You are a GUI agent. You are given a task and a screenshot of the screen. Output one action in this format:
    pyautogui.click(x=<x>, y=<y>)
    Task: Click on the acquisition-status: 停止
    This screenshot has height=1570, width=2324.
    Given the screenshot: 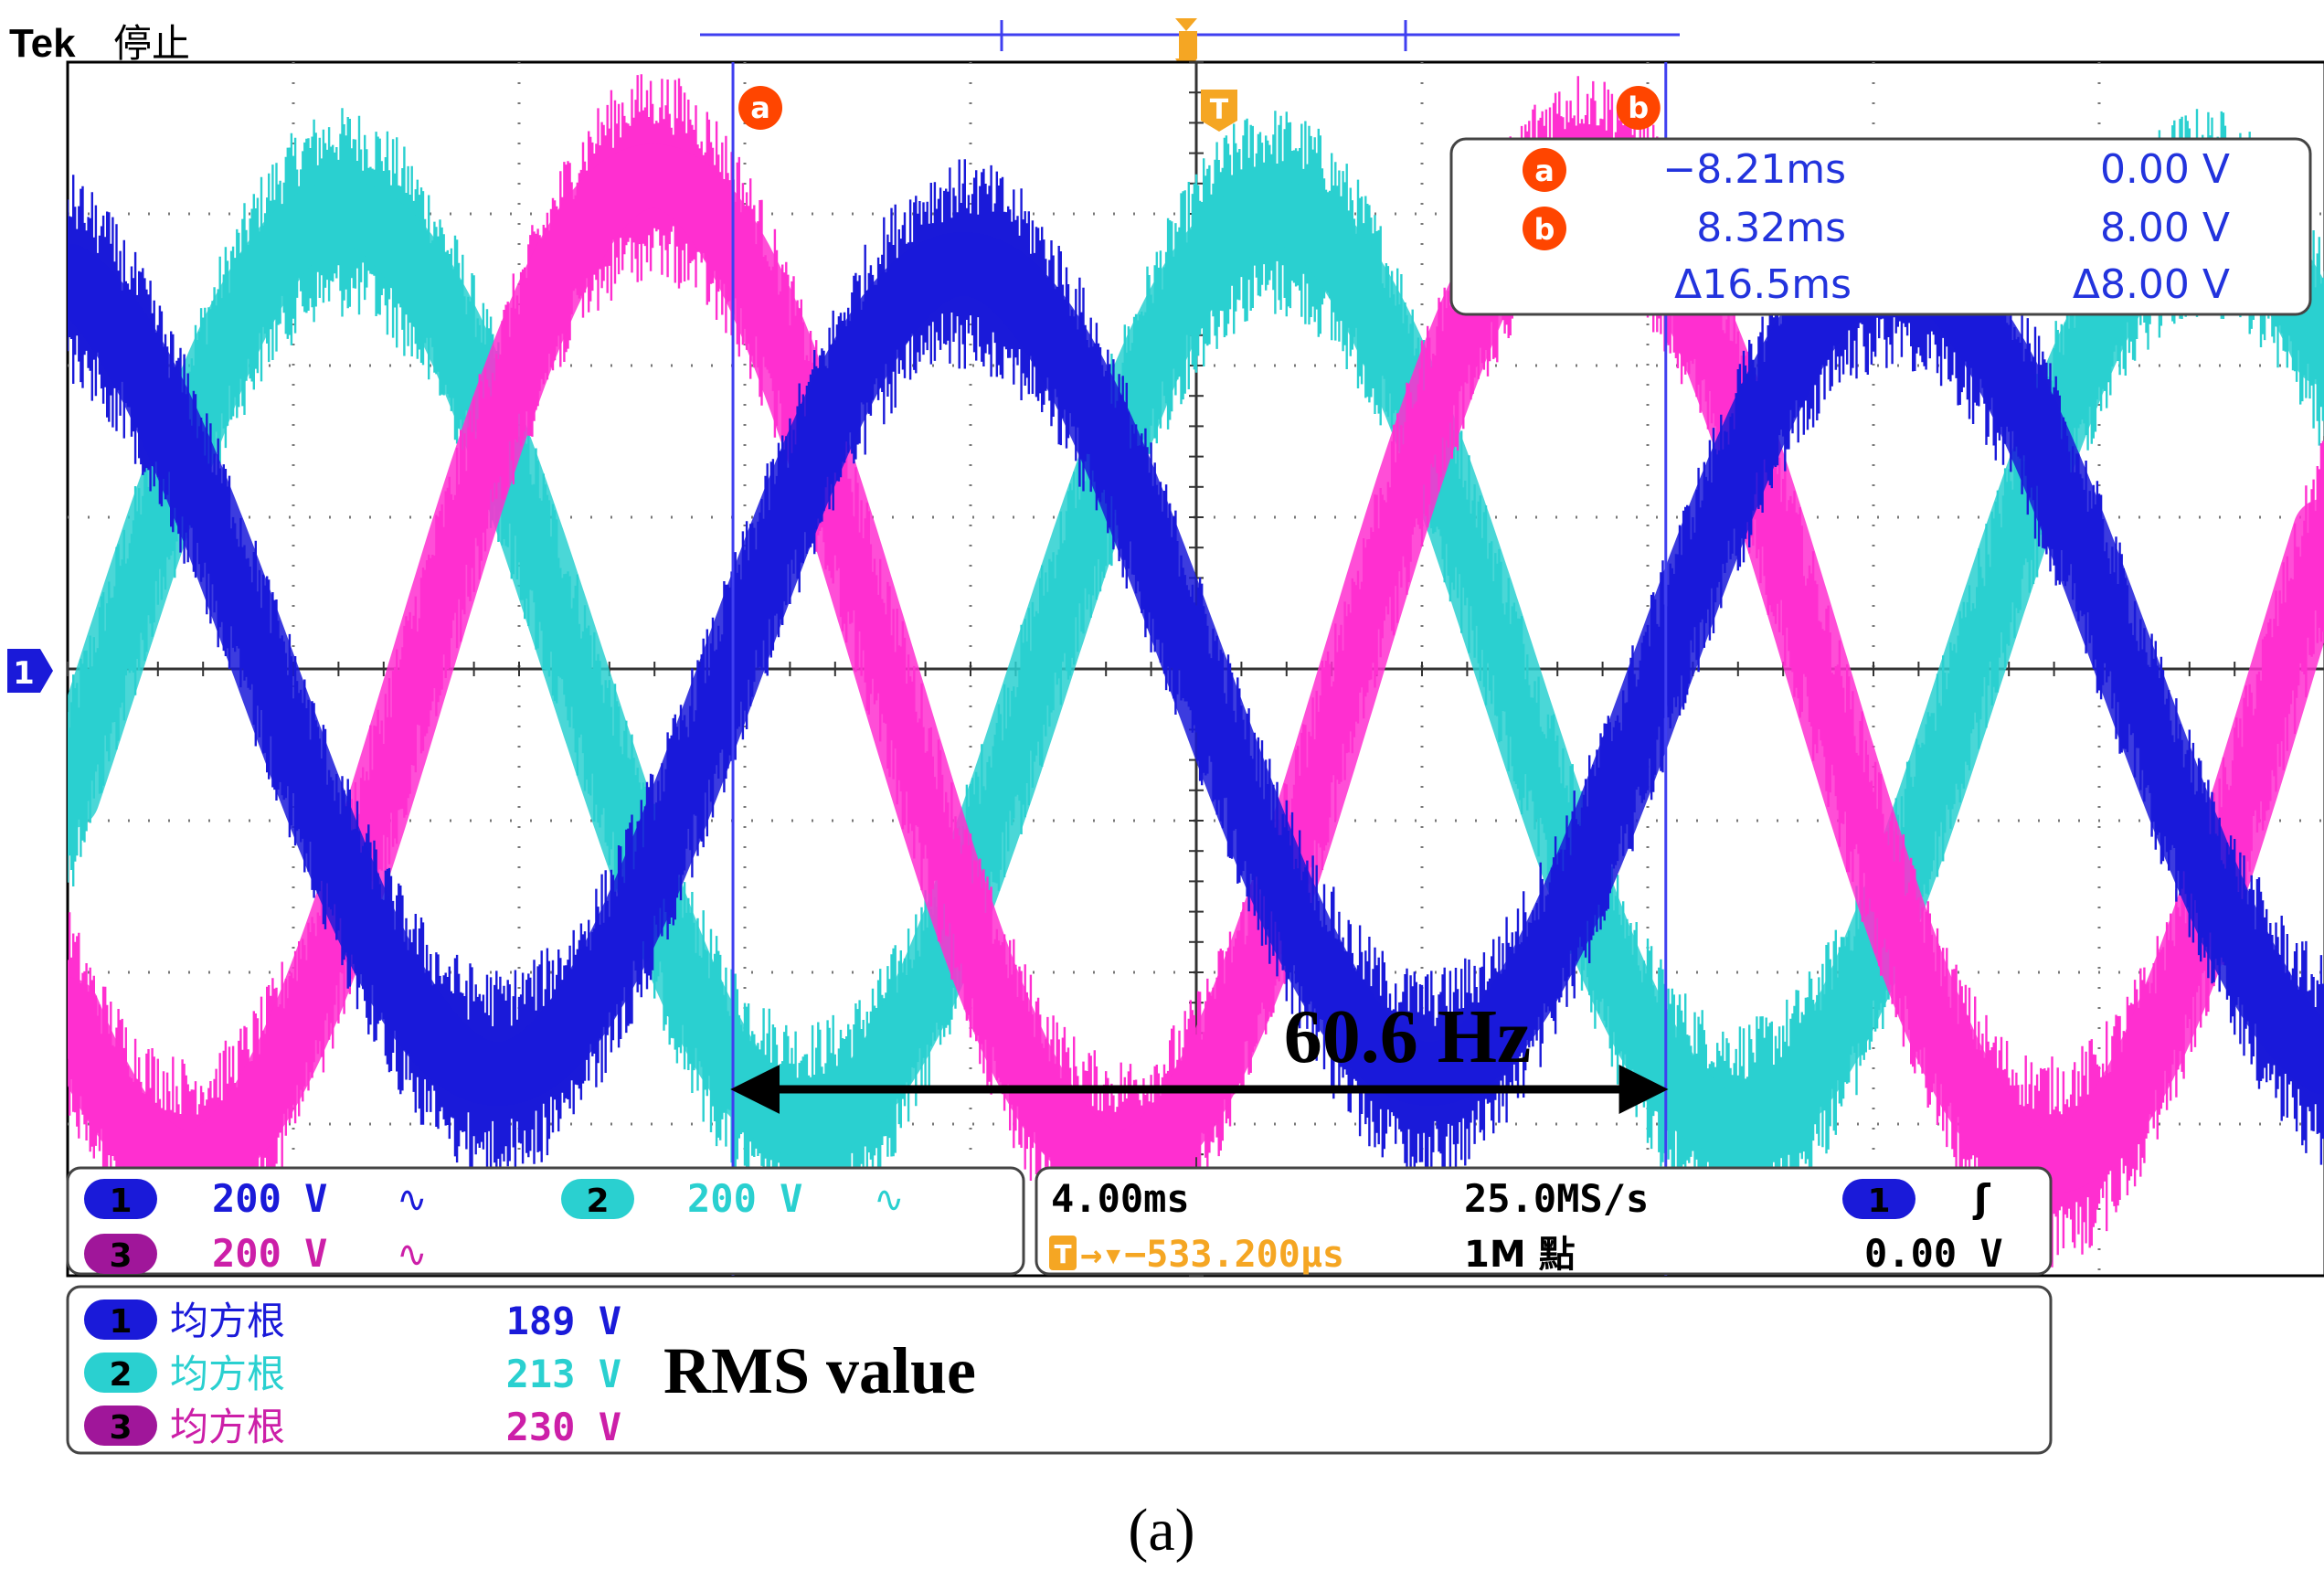 What is the action you would take?
    pyautogui.click(x=151, y=43)
    